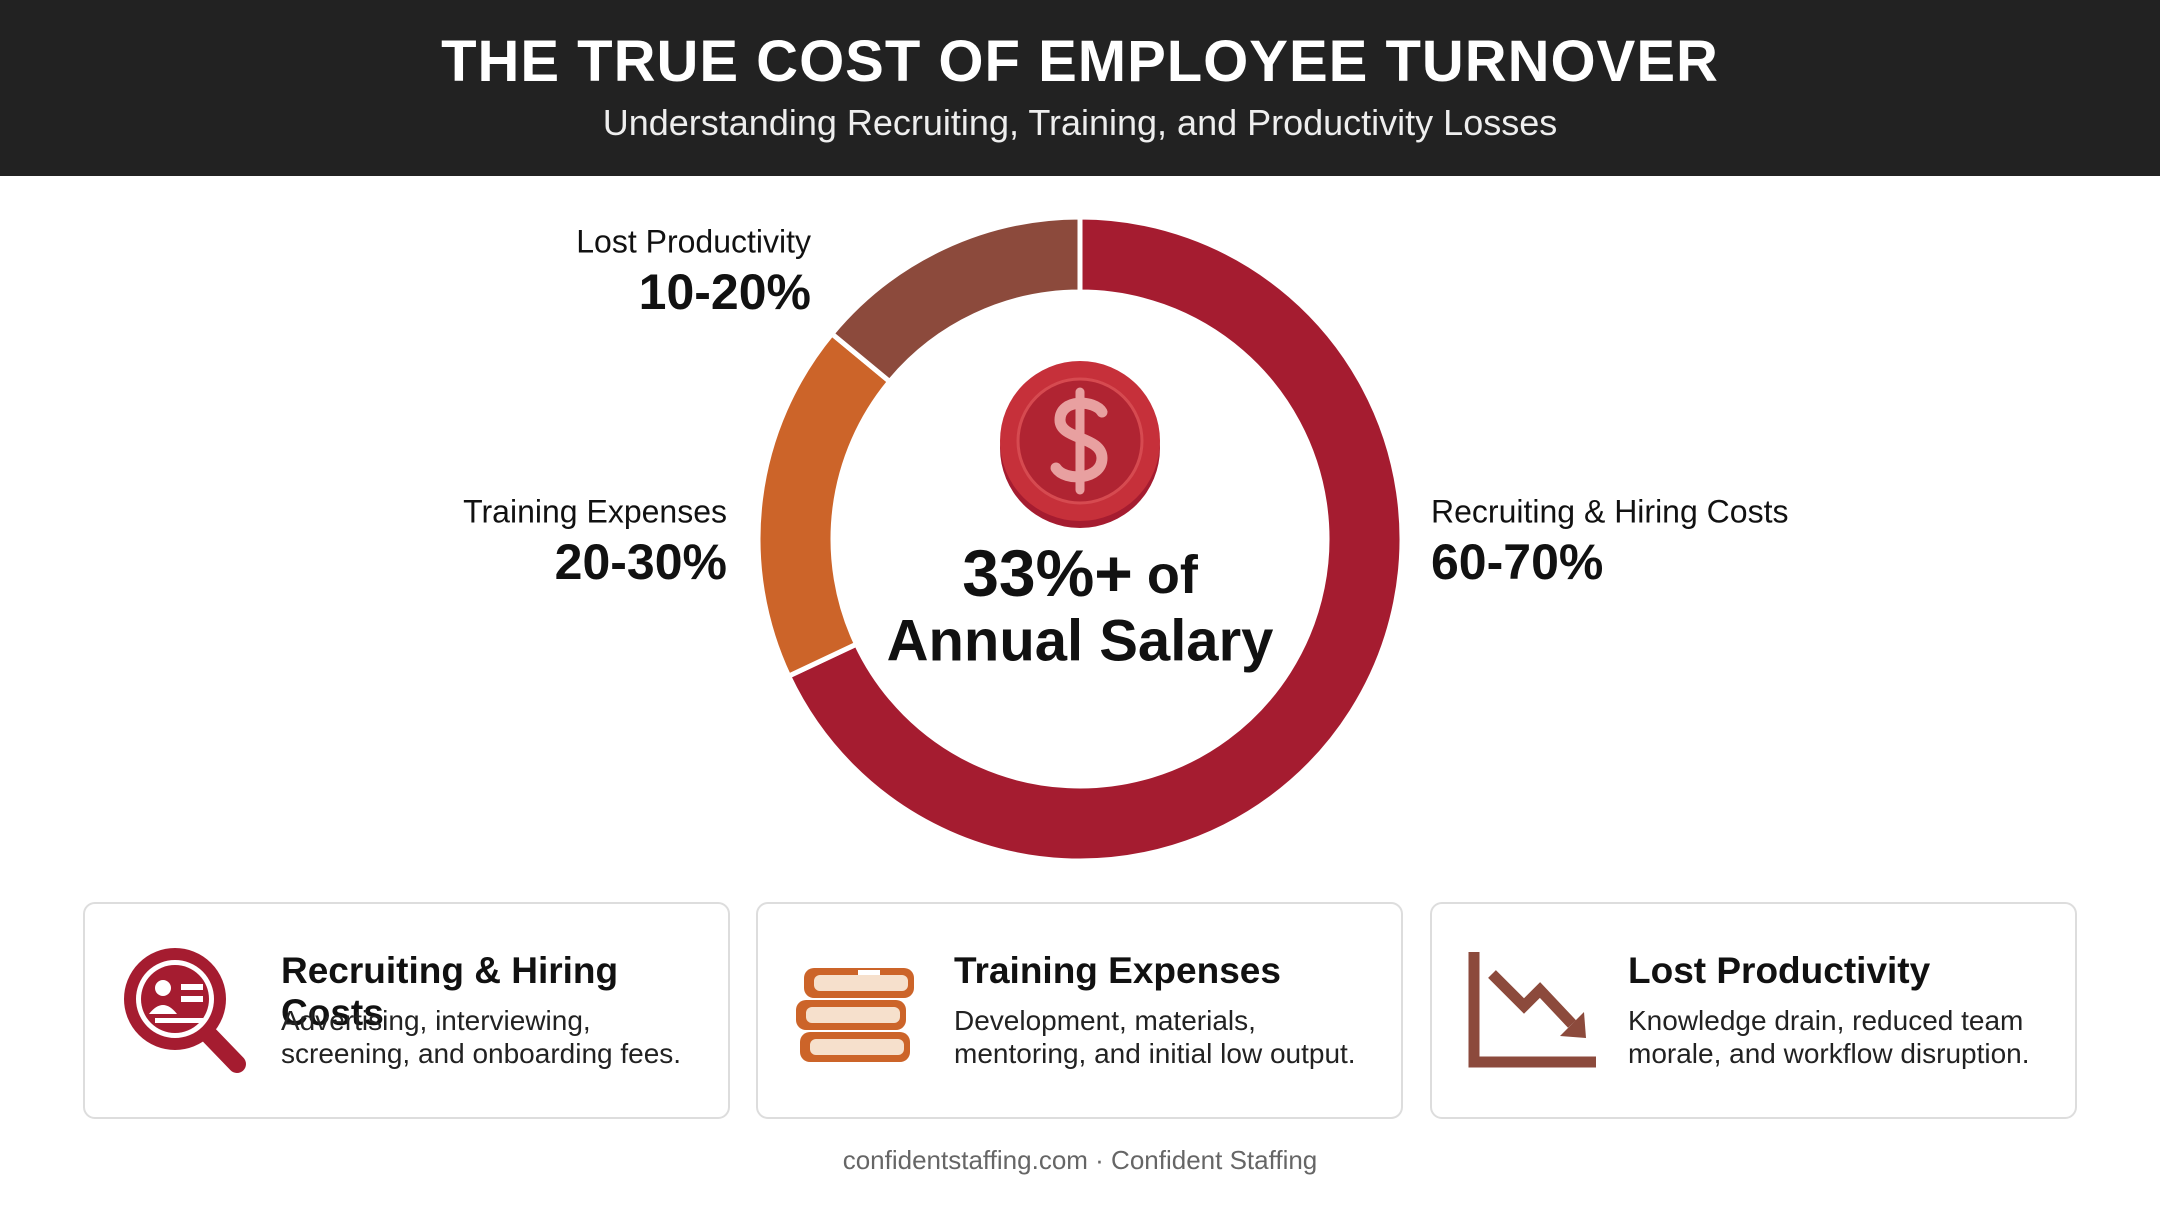  What do you see at coordinates (185, 1010) in the screenshot?
I see `search-icon` at bounding box center [185, 1010].